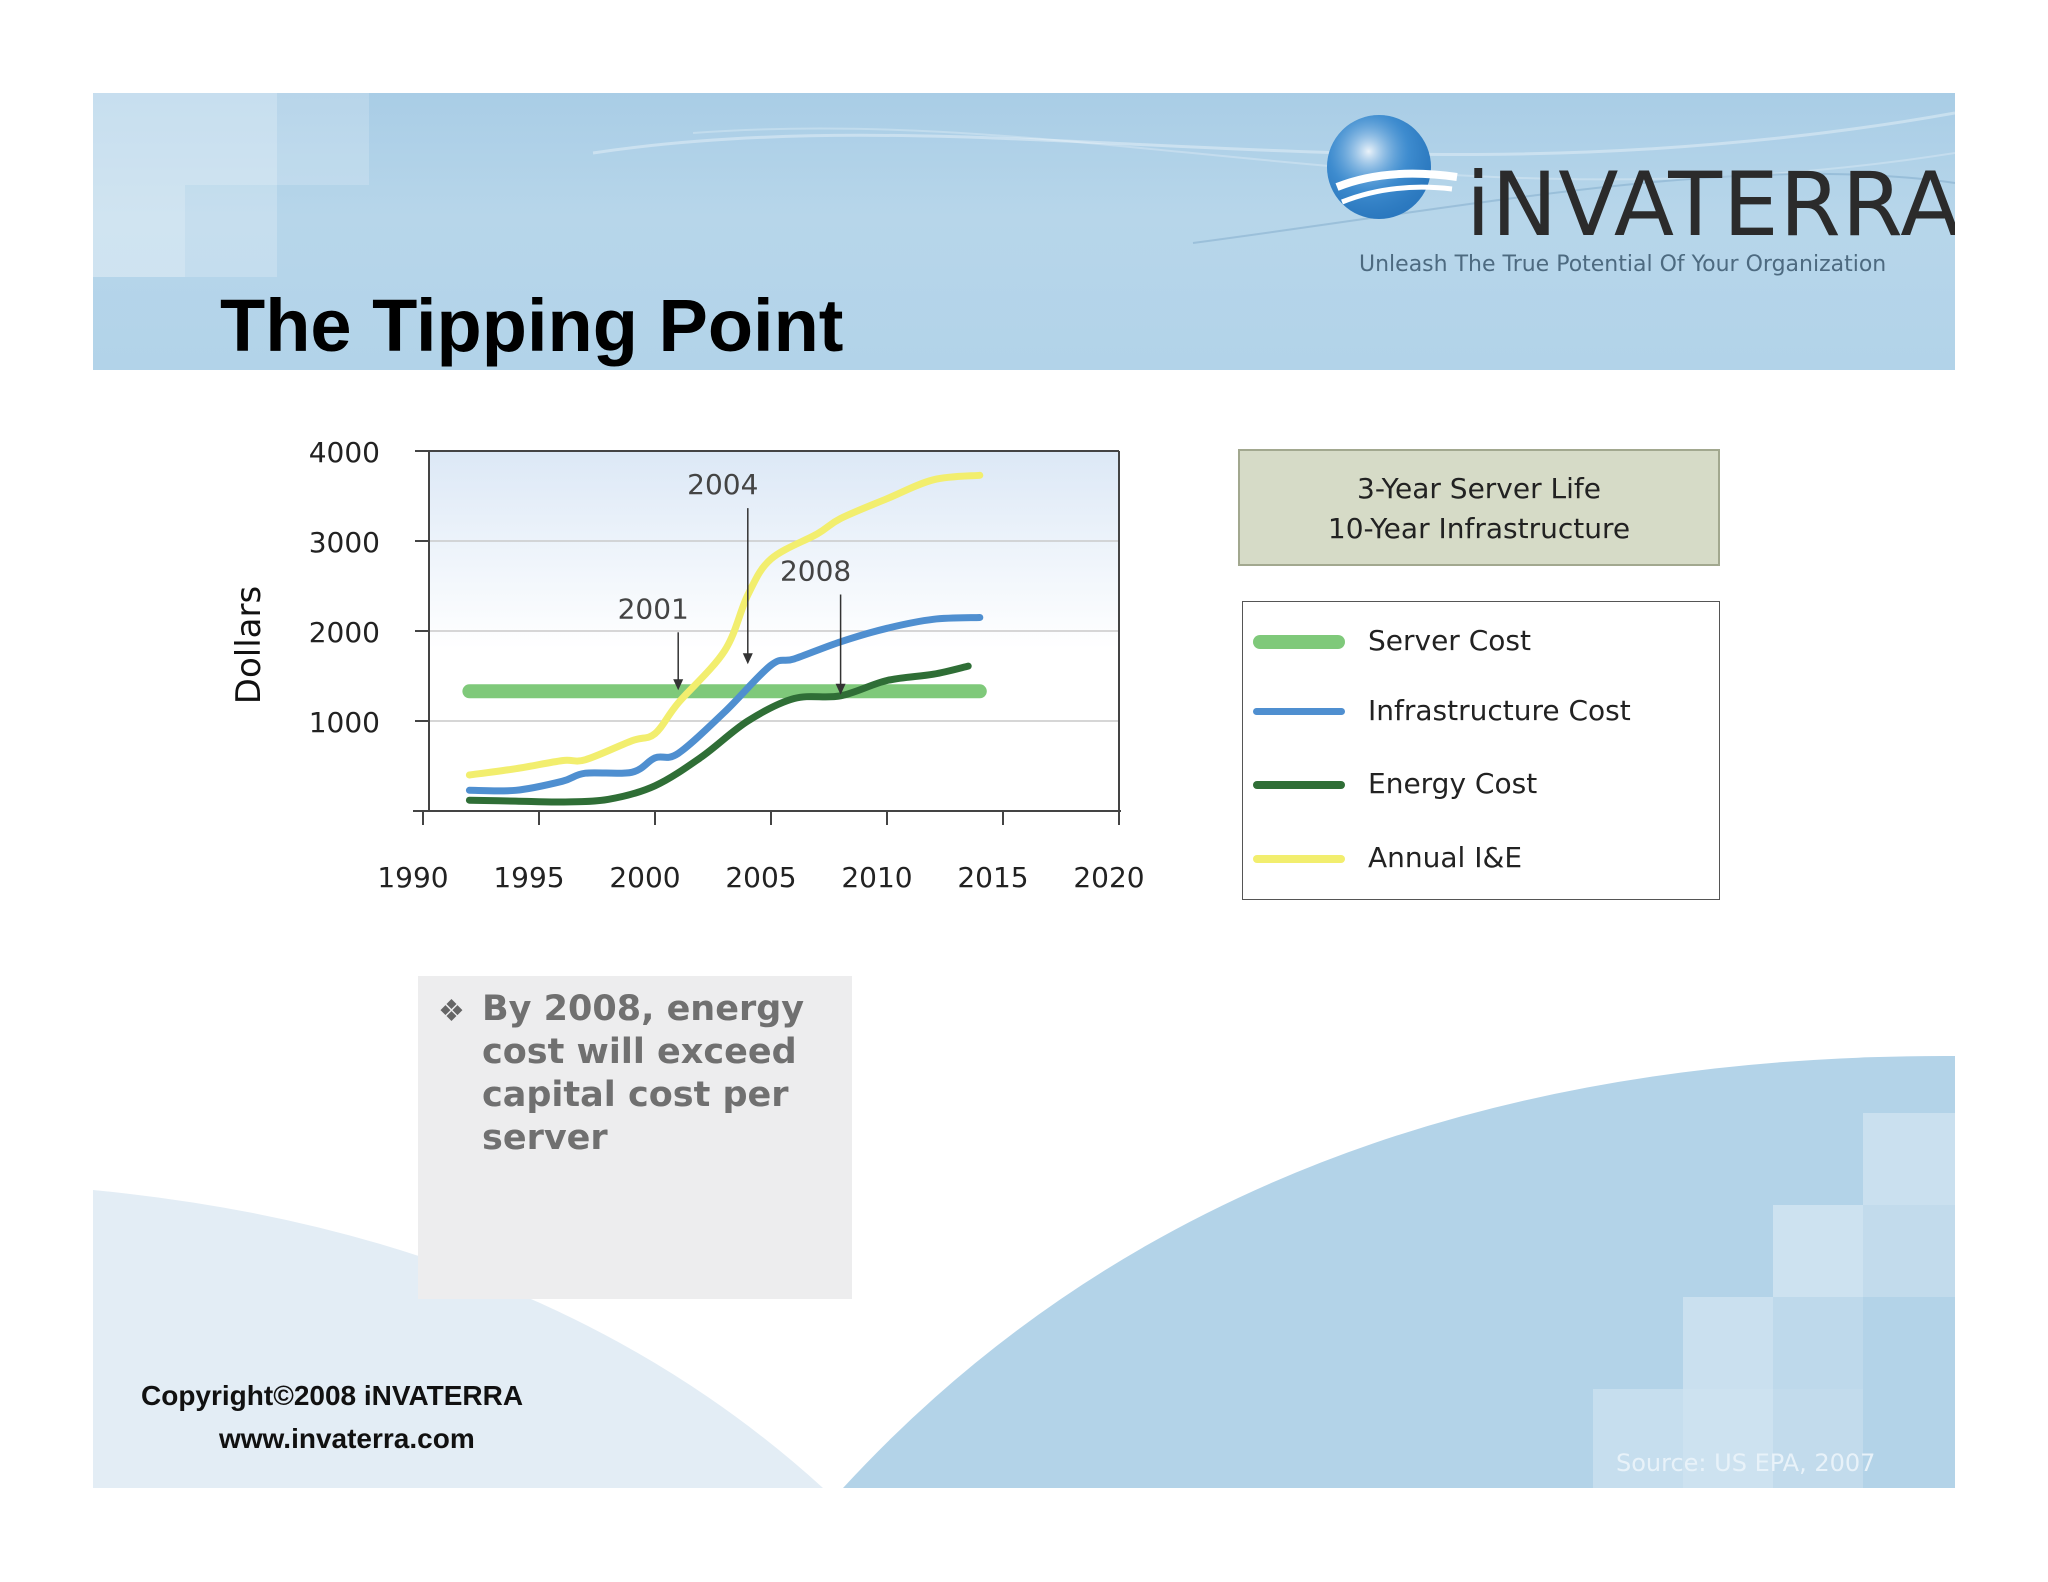  What do you see at coordinates (992, 877) in the screenshot?
I see `x-tick-label: 2015` at bounding box center [992, 877].